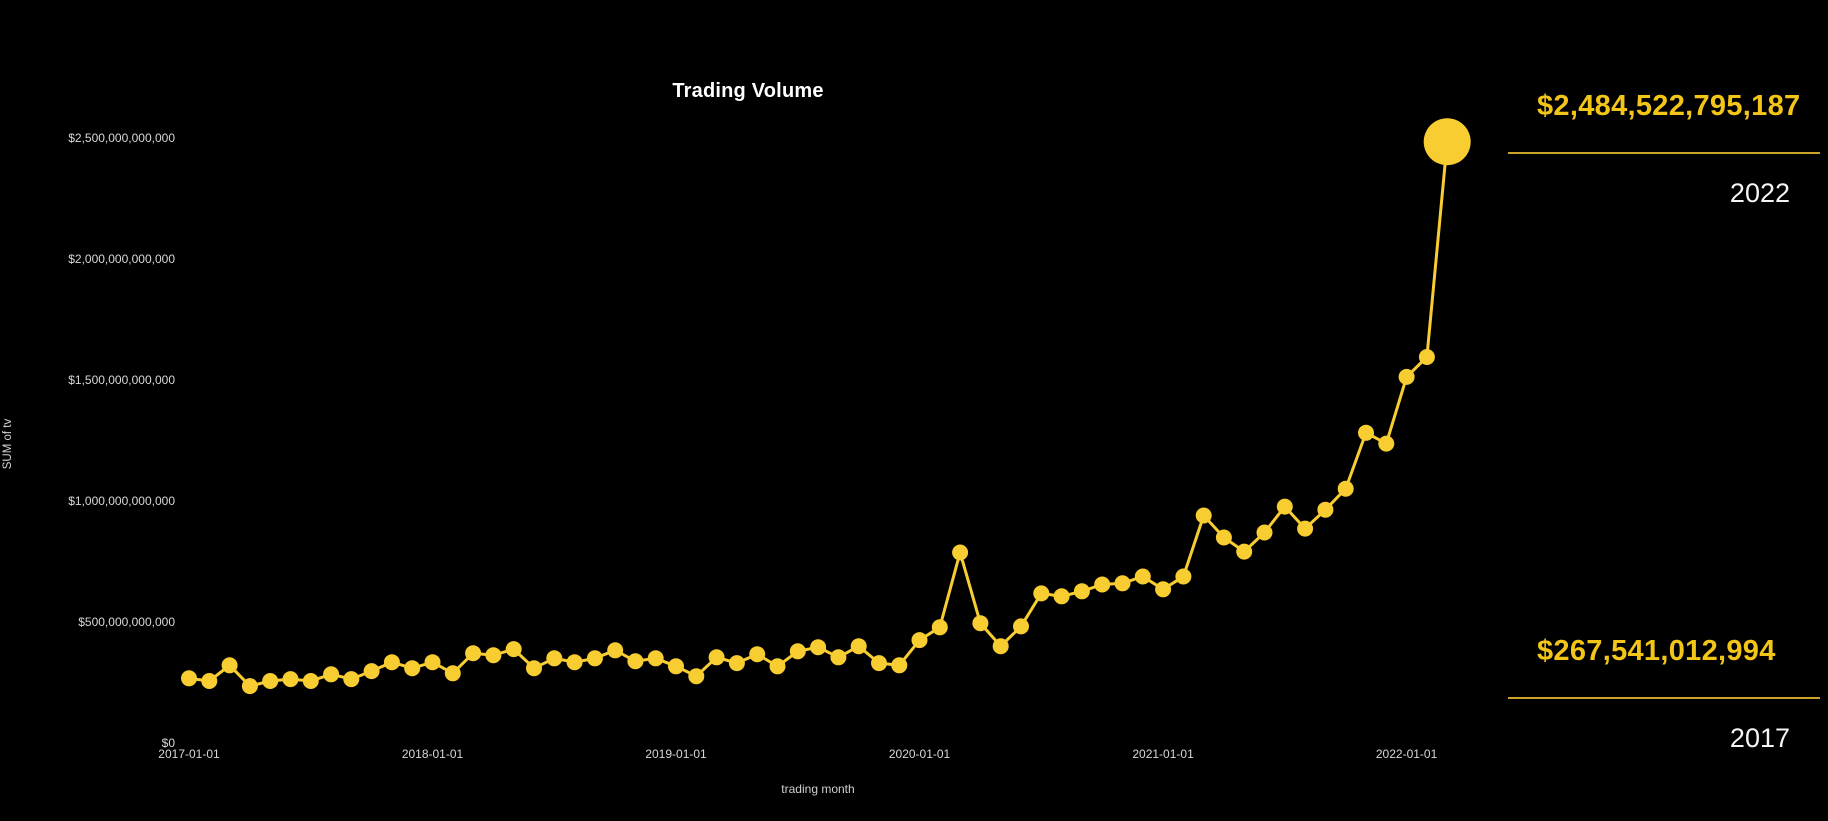 The height and width of the screenshot is (821, 1828). What do you see at coordinates (1759, 738) in the screenshot?
I see `first-volume-year: 2017` at bounding box center [1759, 738].